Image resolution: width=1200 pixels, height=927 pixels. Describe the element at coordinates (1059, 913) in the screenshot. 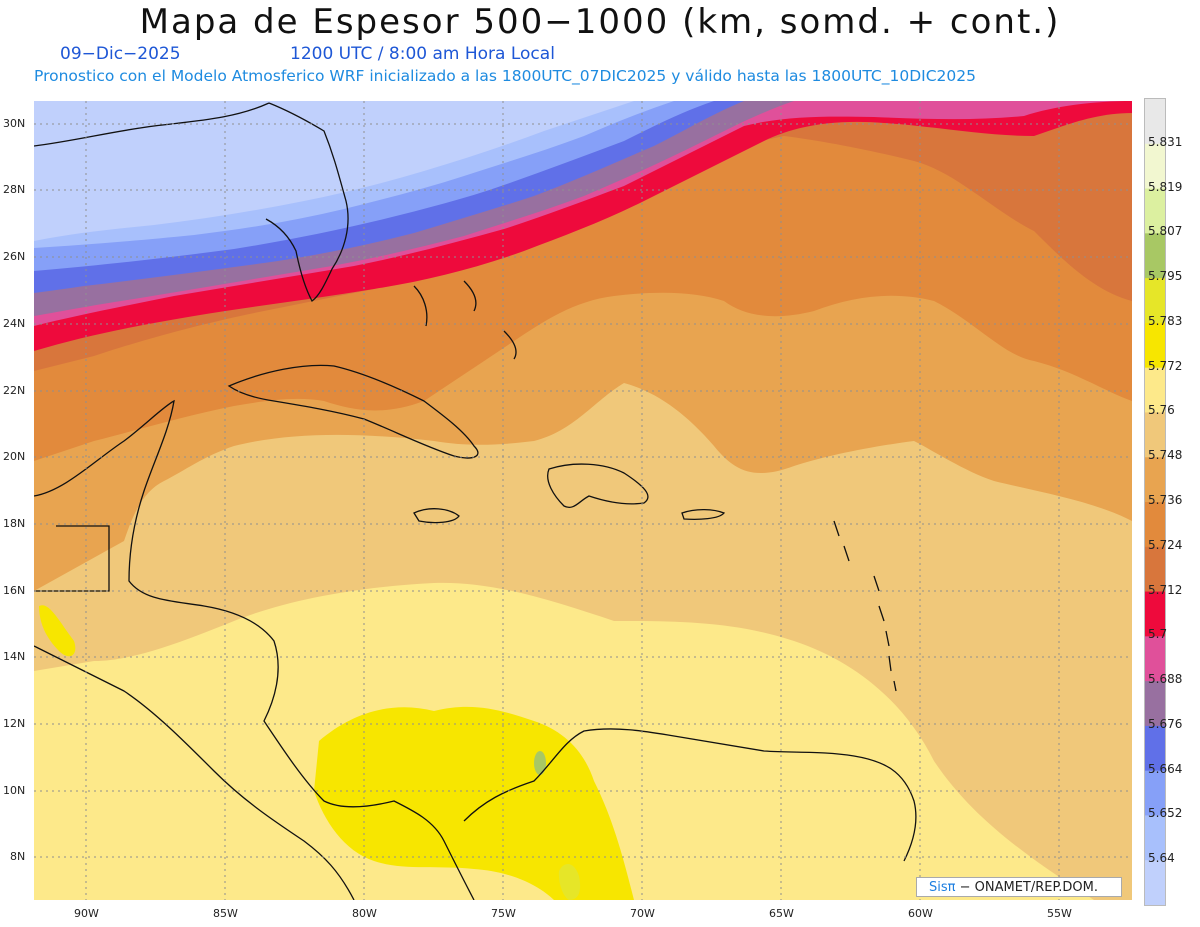

I see `lon-label-55w: 55W` at that location.